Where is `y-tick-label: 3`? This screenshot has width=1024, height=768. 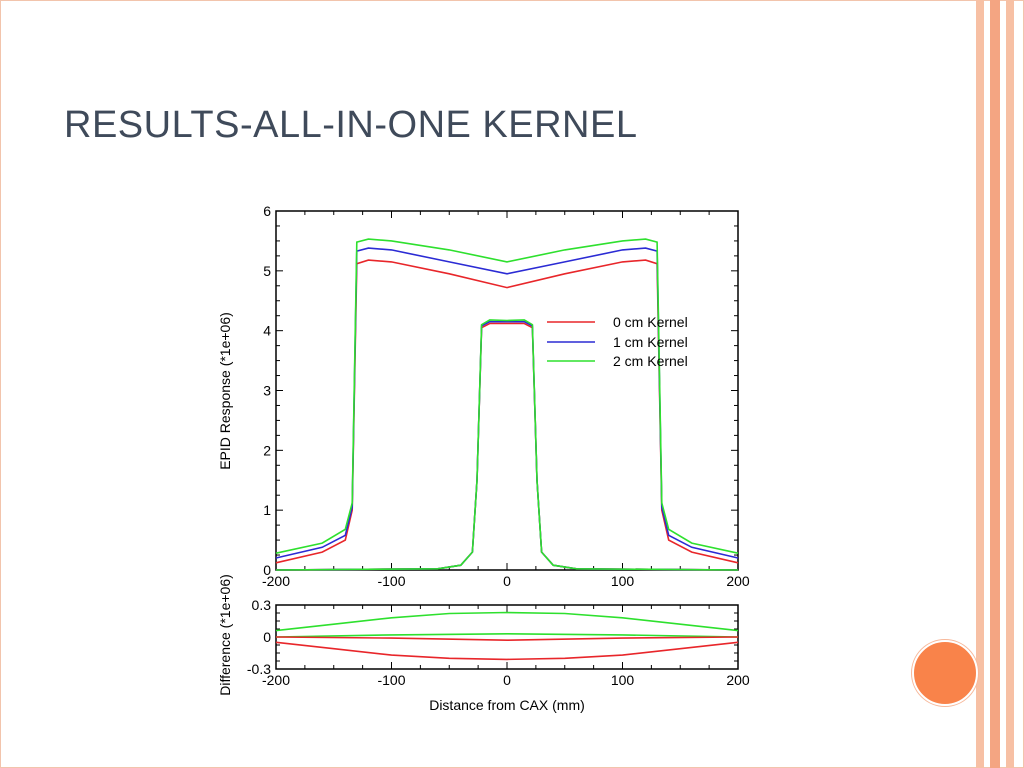 y-tick-label: 3 is located at coordinates (267, 391).